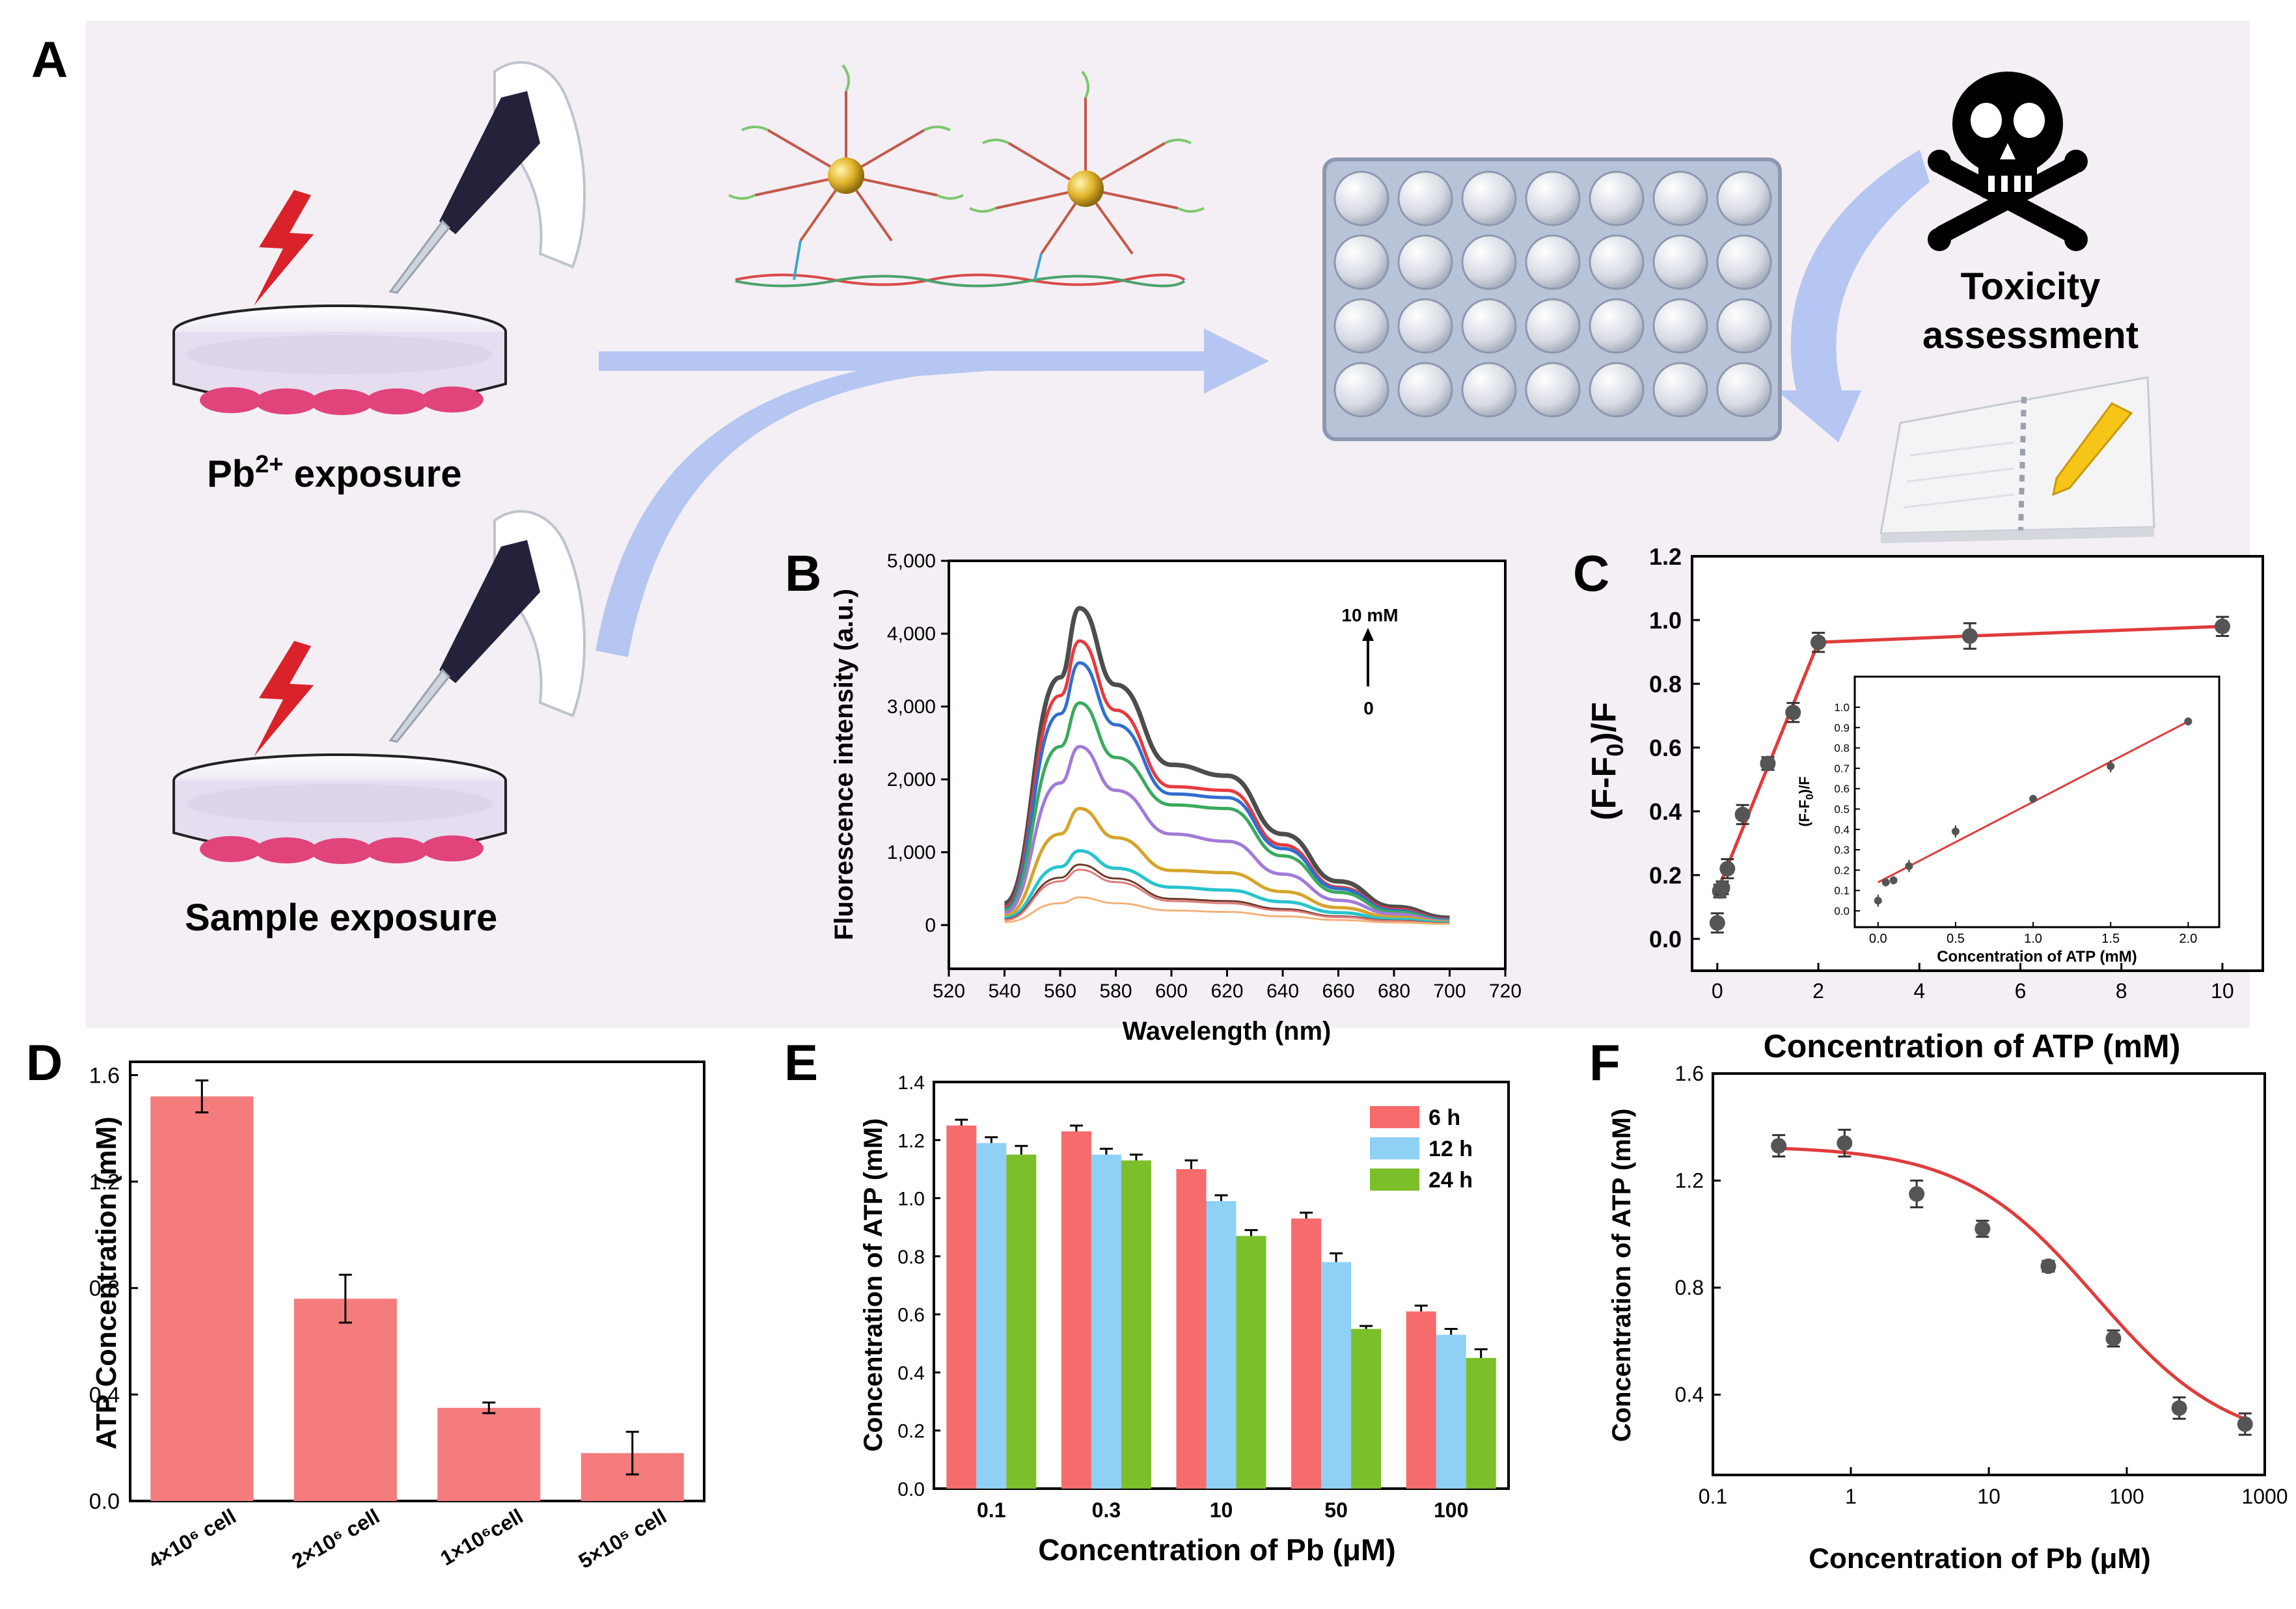 This screenshot has width=2296, height=1609. I want to click on toxicity-label-line2: assessment, so click(2030, 335).